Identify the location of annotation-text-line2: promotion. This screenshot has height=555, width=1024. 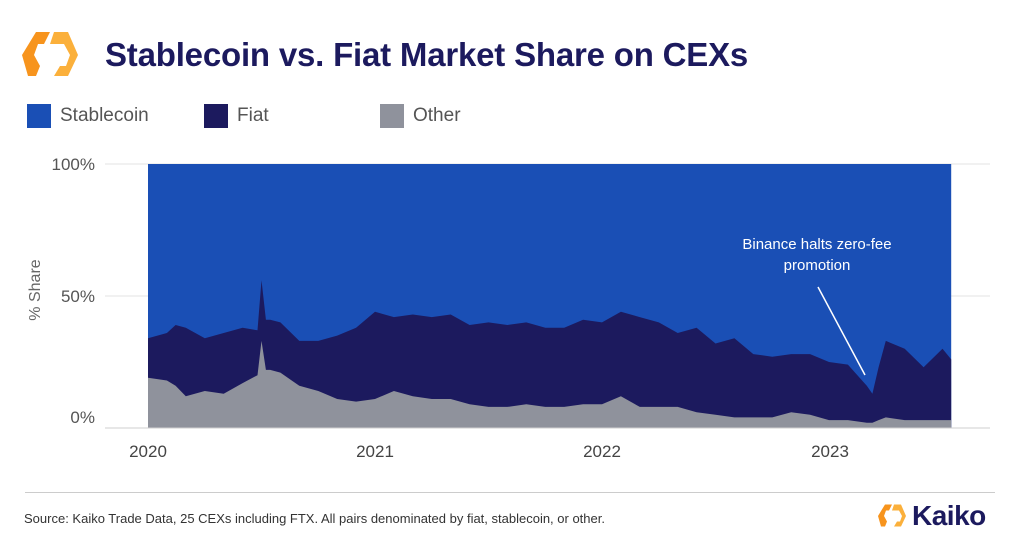
(817, 265).